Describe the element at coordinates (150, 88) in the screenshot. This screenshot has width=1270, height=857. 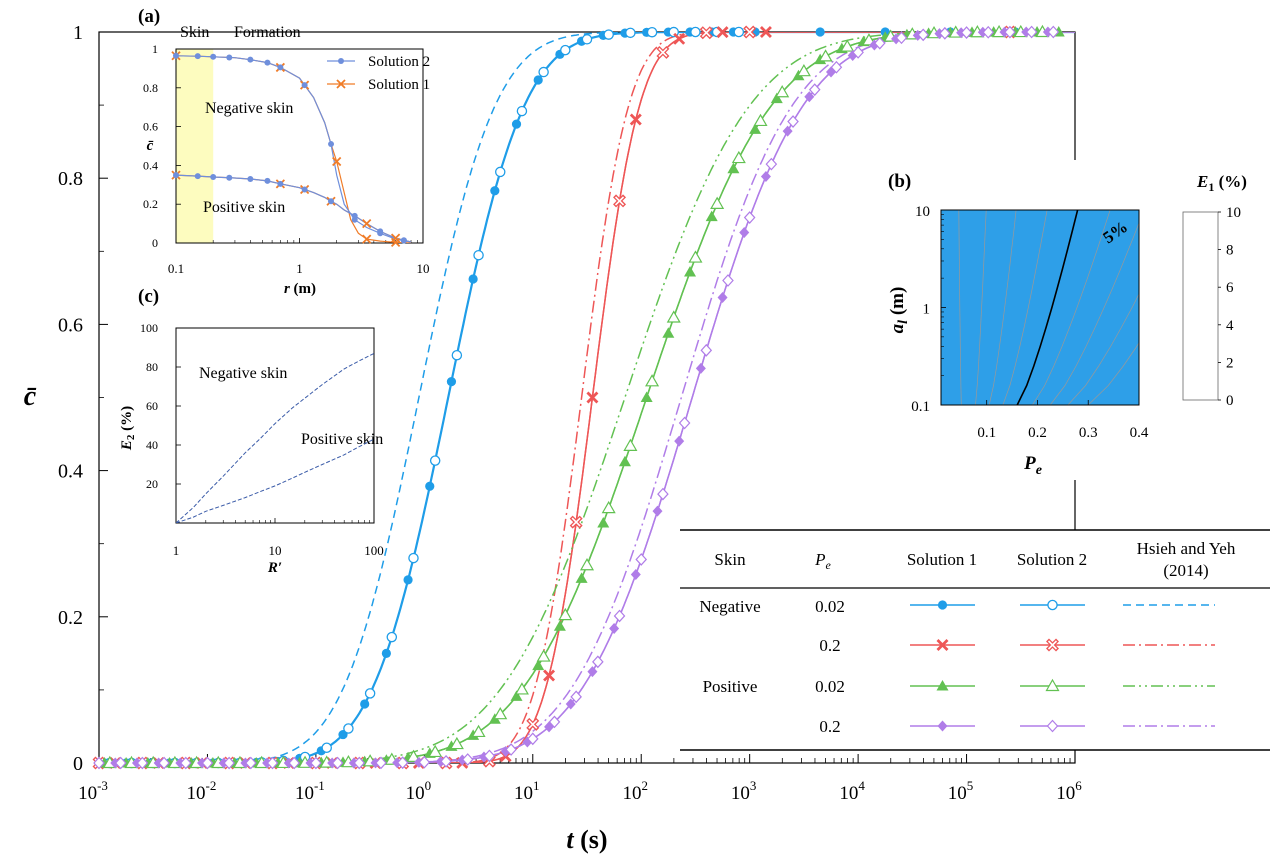
I see `y-tick-label: 0.8` at that location.